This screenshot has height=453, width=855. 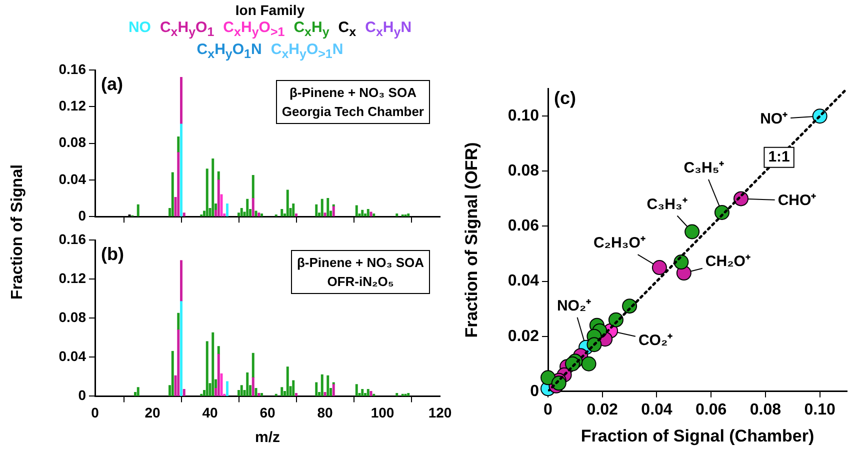 I want to click on y-tick-label: 0.02, so click(x=524, y=336).